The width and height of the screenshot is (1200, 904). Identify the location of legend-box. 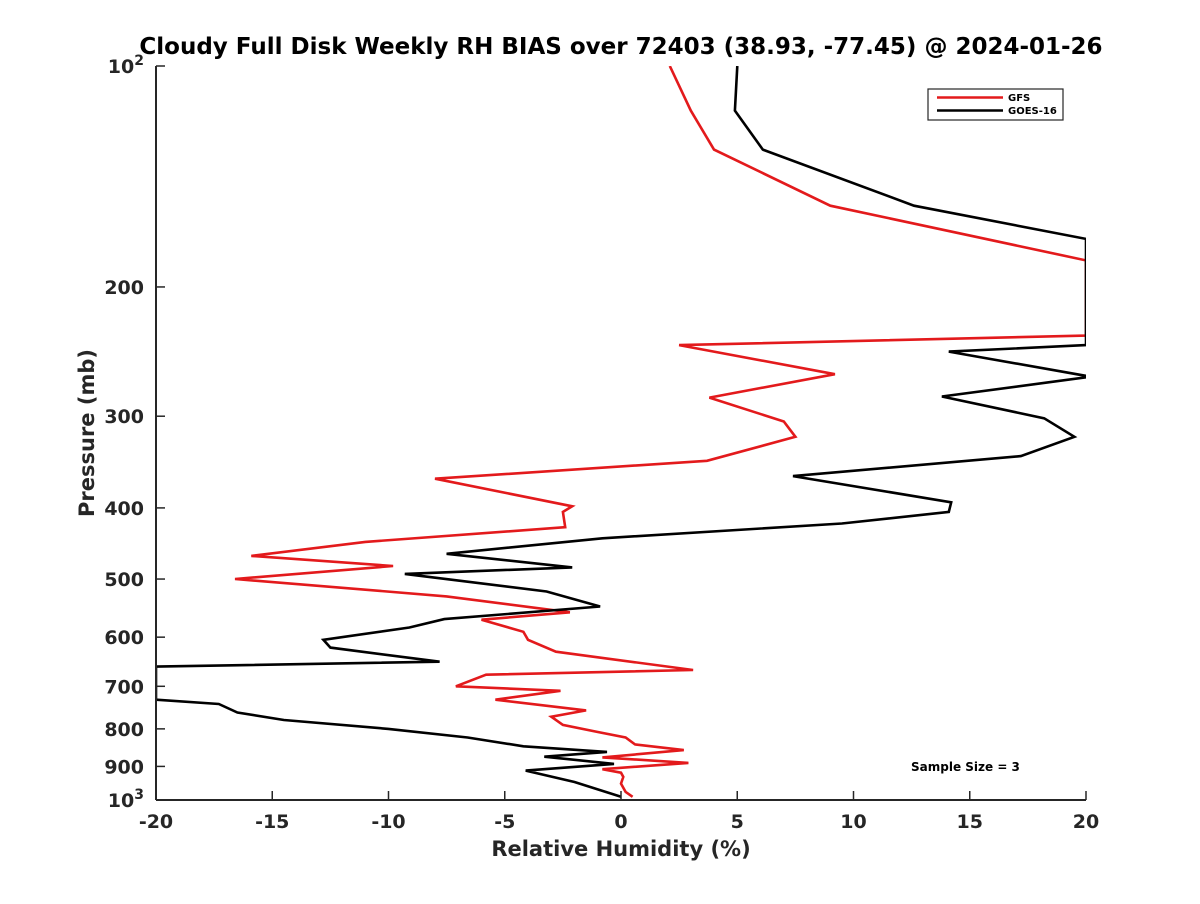
(995, 104).